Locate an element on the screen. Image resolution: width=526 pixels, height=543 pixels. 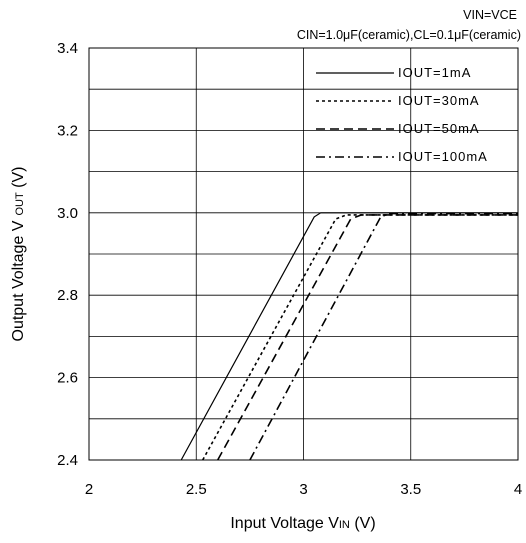
condition-line-1: VIN=VCE is located at coordinates (490, 15).